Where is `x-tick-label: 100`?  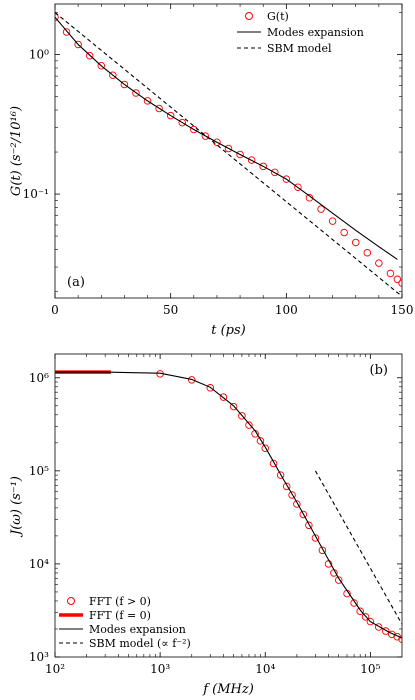
x-tick-label: 100 is located at coordinates (286, 310).